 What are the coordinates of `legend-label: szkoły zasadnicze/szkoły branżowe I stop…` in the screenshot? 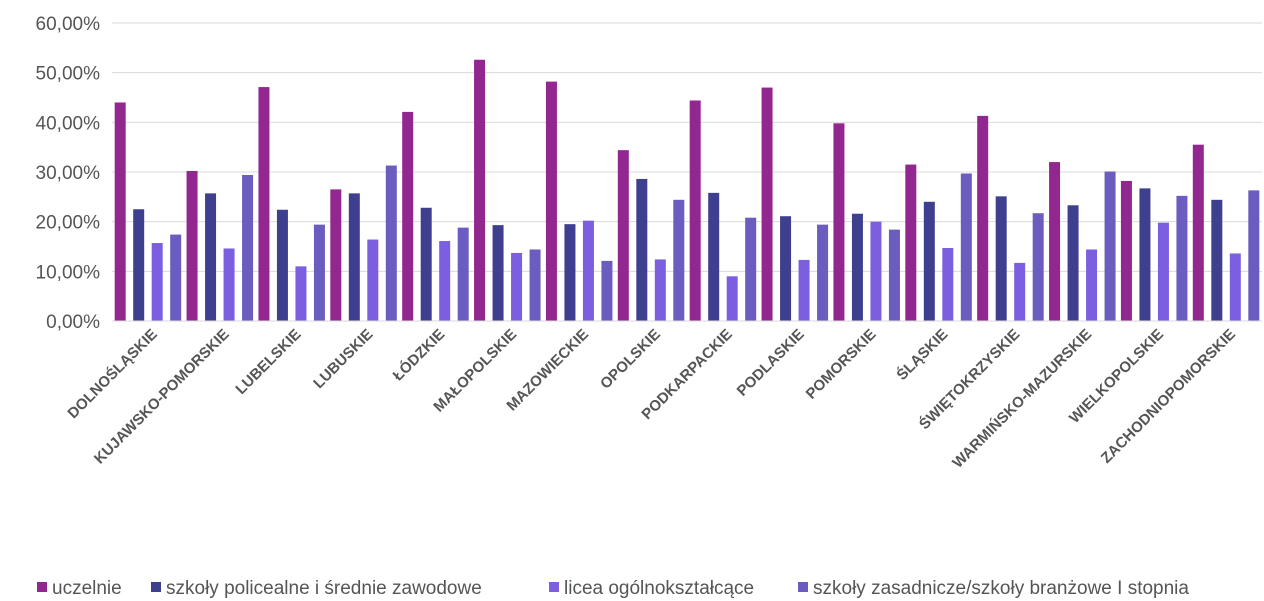 It's located at (1001, 588).